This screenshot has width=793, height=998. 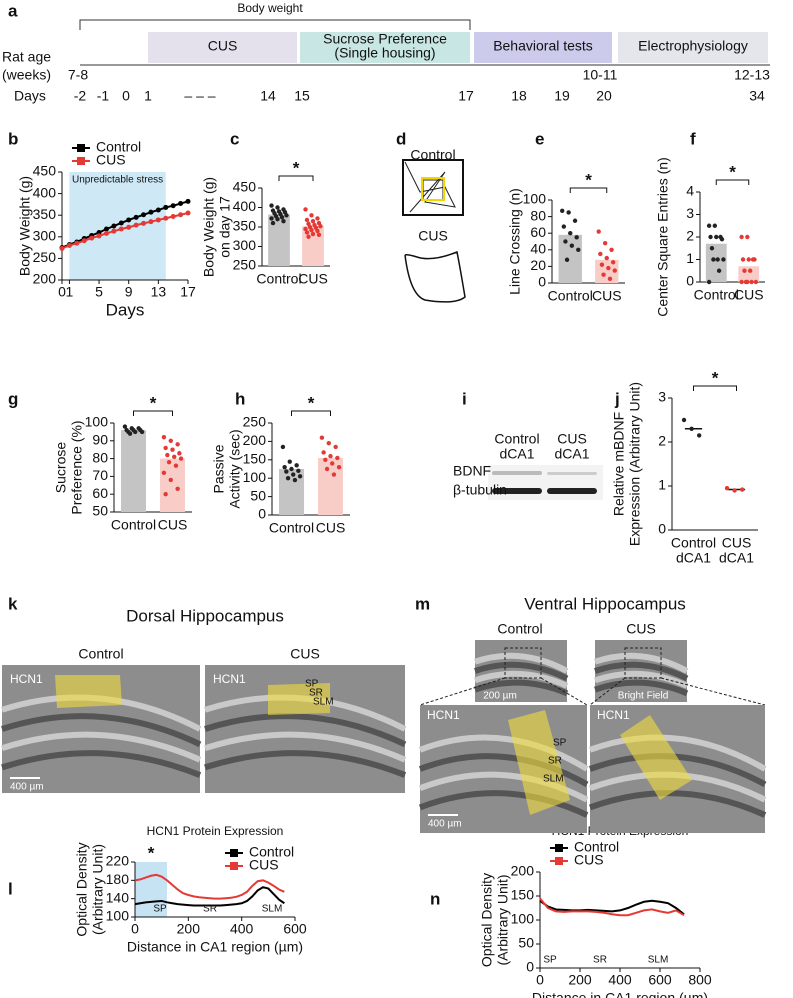 What do you see at coordinates (312, 684) in the screenshot?
I see `layer-label: SP` at bounding box center [312, 684].